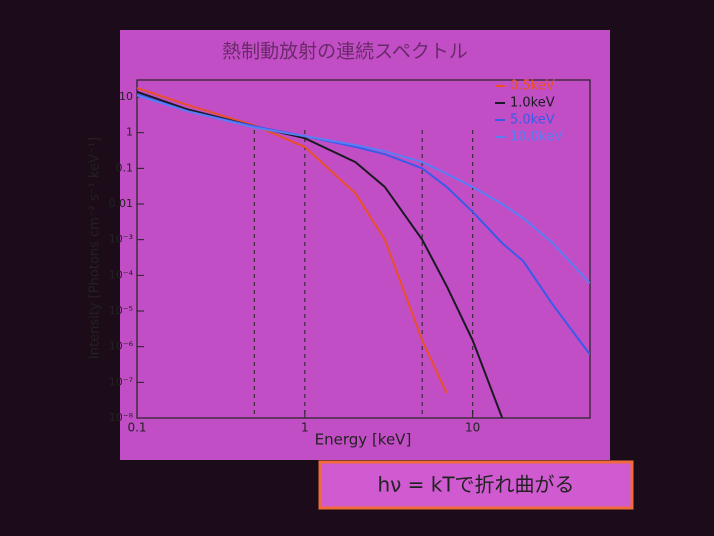 The height and width of the screenshot is (536, 714). What do you see at coordinates (363, 440) in the screenshot?
I see `x-axis-label: Energy [keV]` at bounding box center [363, 440].